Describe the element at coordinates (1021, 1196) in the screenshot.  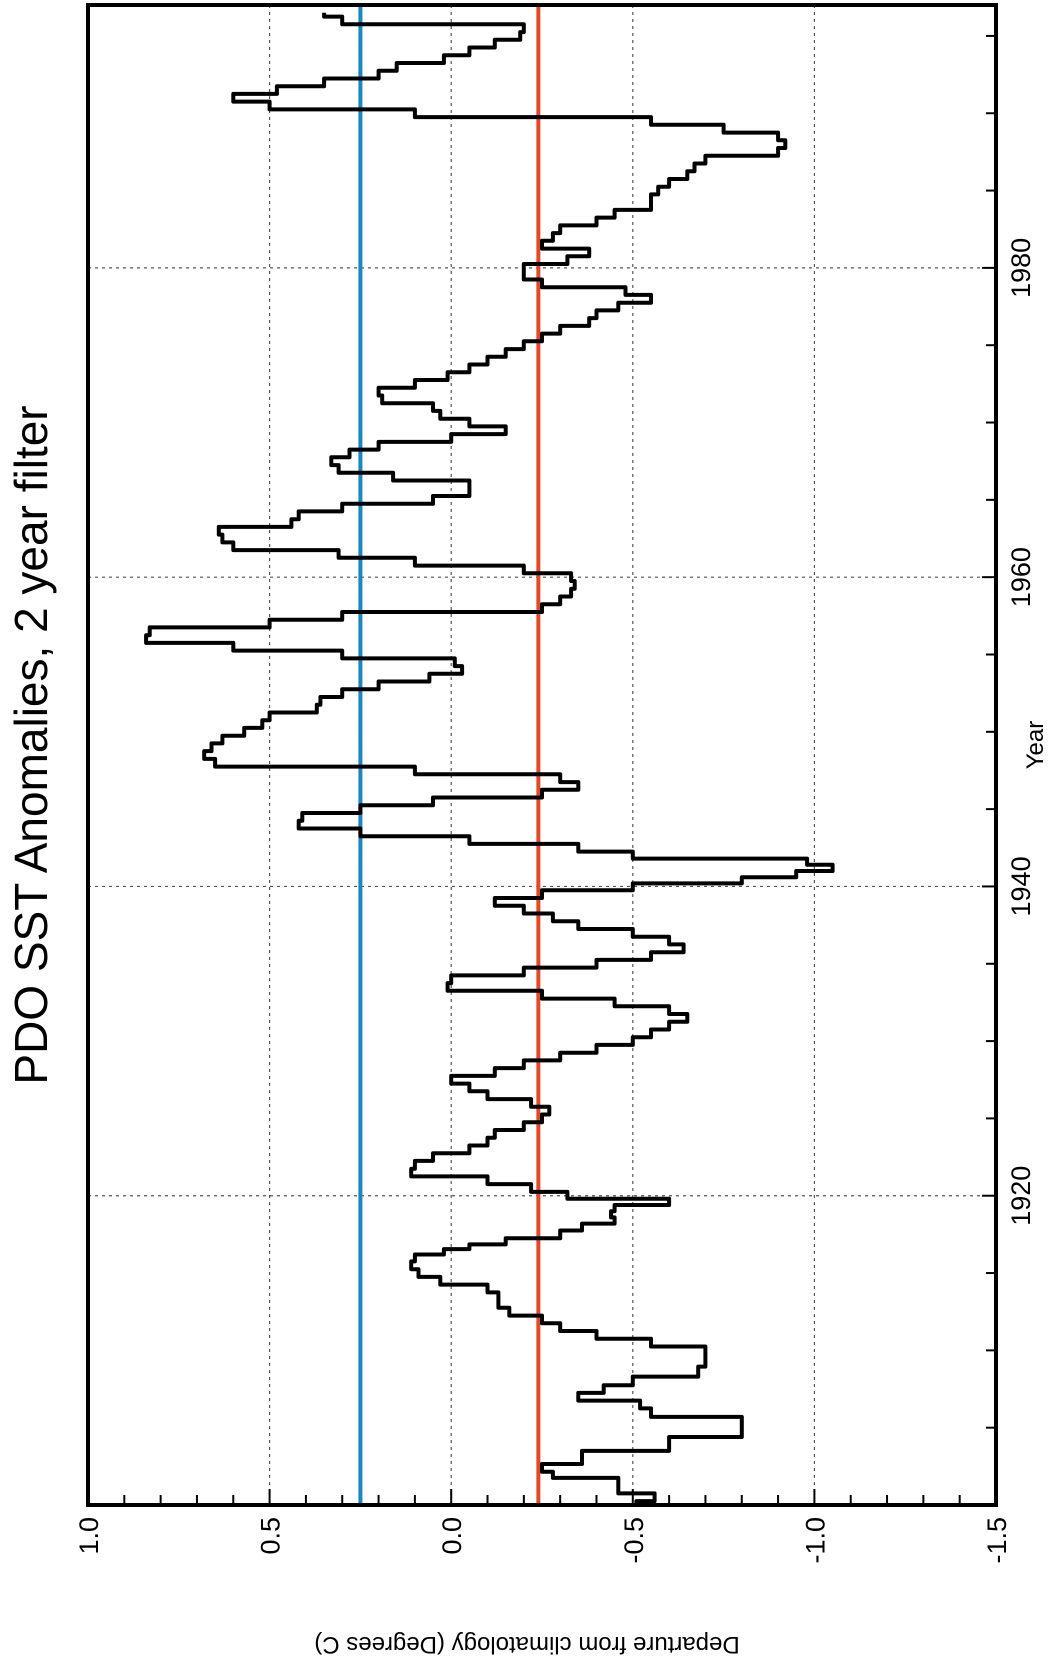
I see `year-tick-label: 1920` at that location.